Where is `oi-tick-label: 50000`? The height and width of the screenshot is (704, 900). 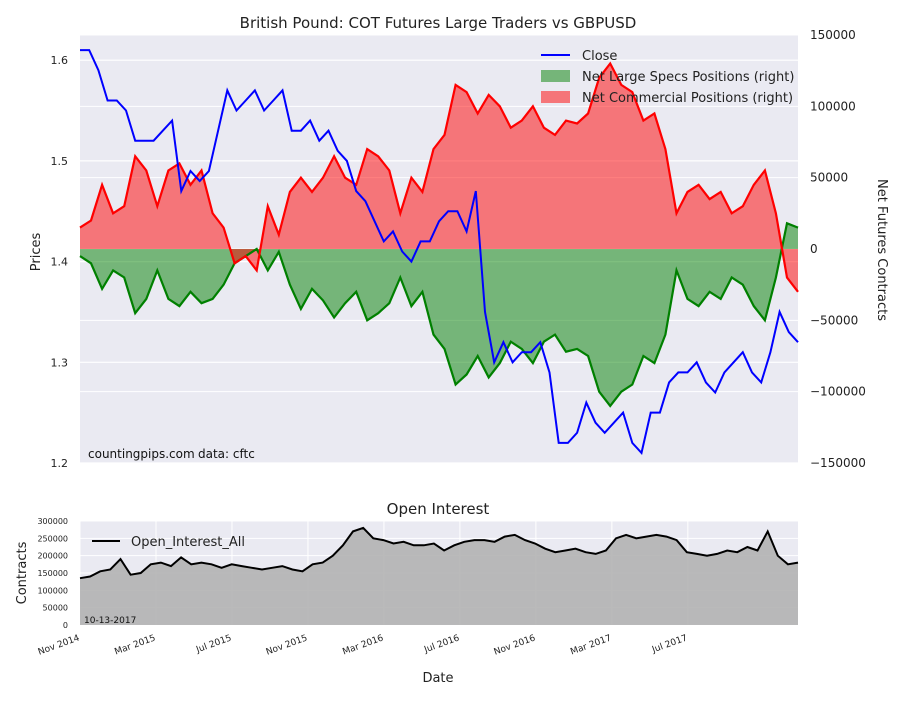
oi-tick-label: 50000 is located at coordinates (55, 608).